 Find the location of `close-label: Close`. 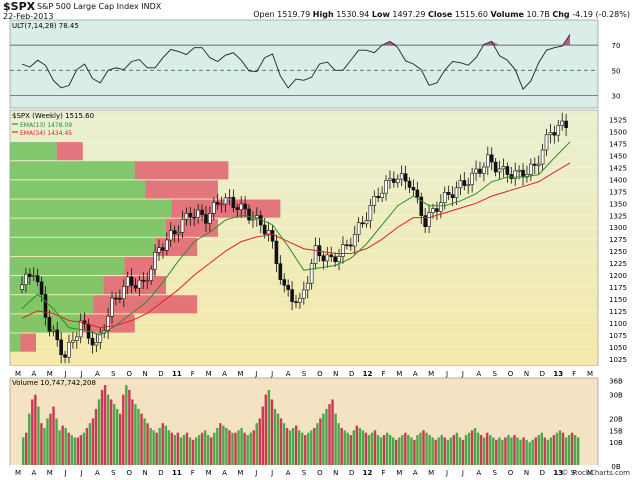

close-label: Close is located at coordinates (440, 14).